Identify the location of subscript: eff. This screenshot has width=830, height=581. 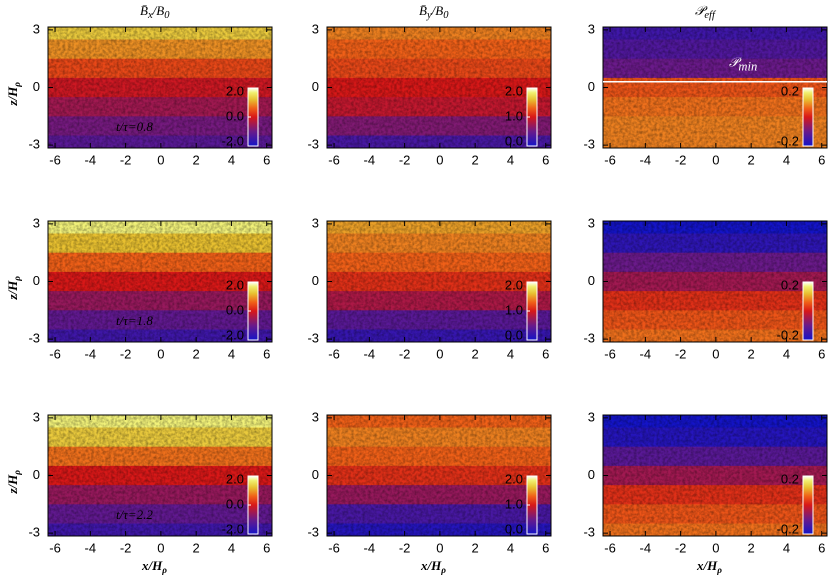
(710, 15).